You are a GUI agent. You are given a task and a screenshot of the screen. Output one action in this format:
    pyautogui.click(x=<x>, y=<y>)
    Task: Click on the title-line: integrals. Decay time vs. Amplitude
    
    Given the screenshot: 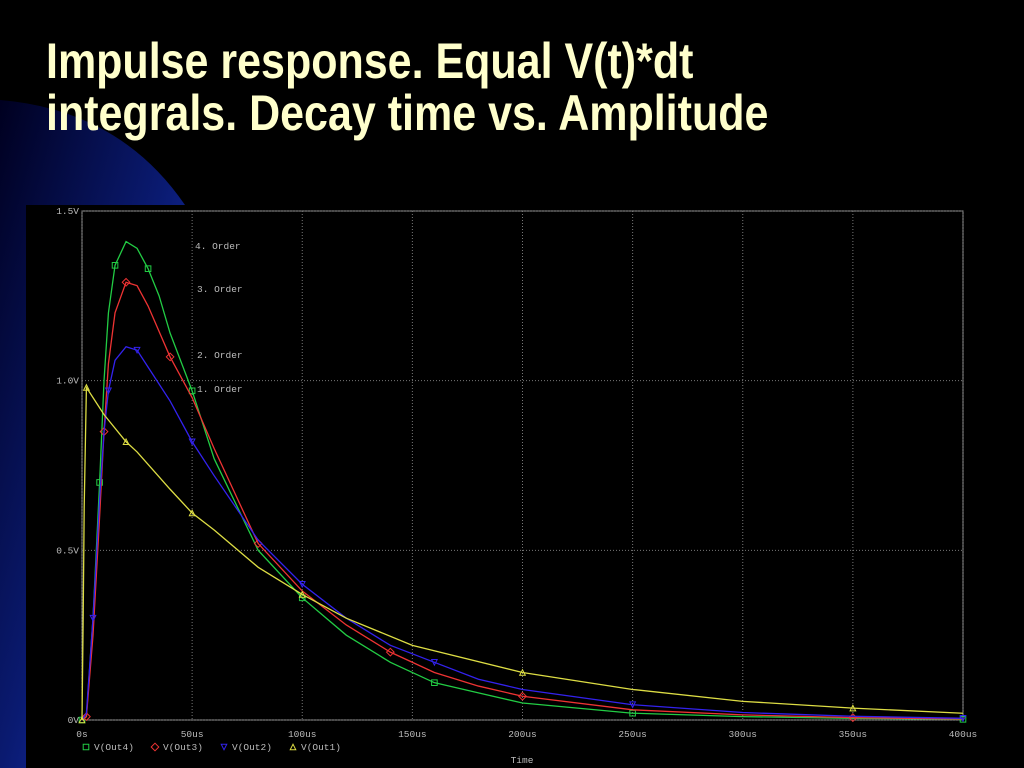 What is the action you would take?
    pyautogui.click(x=407, y=113)
    